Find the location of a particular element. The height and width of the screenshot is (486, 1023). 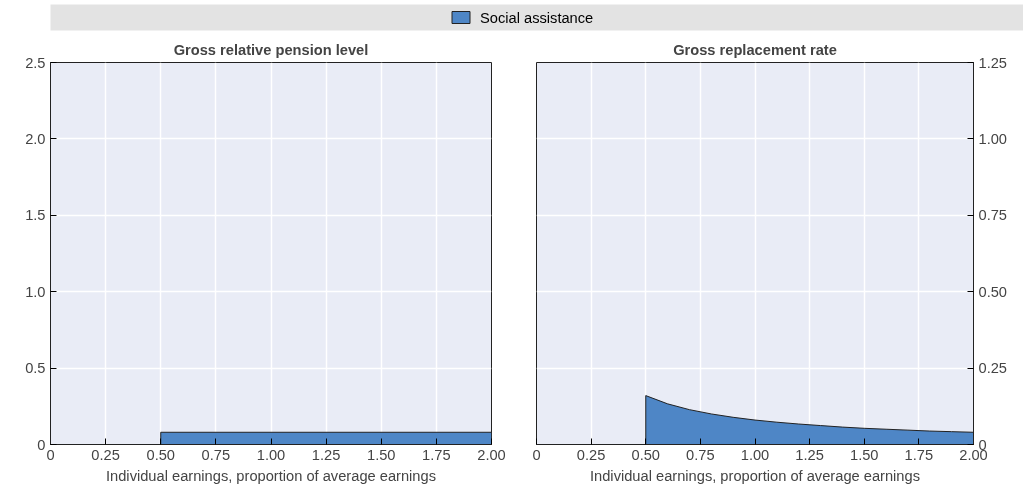

y-tick-label: 1.0 is located at coordinates (35, 291).